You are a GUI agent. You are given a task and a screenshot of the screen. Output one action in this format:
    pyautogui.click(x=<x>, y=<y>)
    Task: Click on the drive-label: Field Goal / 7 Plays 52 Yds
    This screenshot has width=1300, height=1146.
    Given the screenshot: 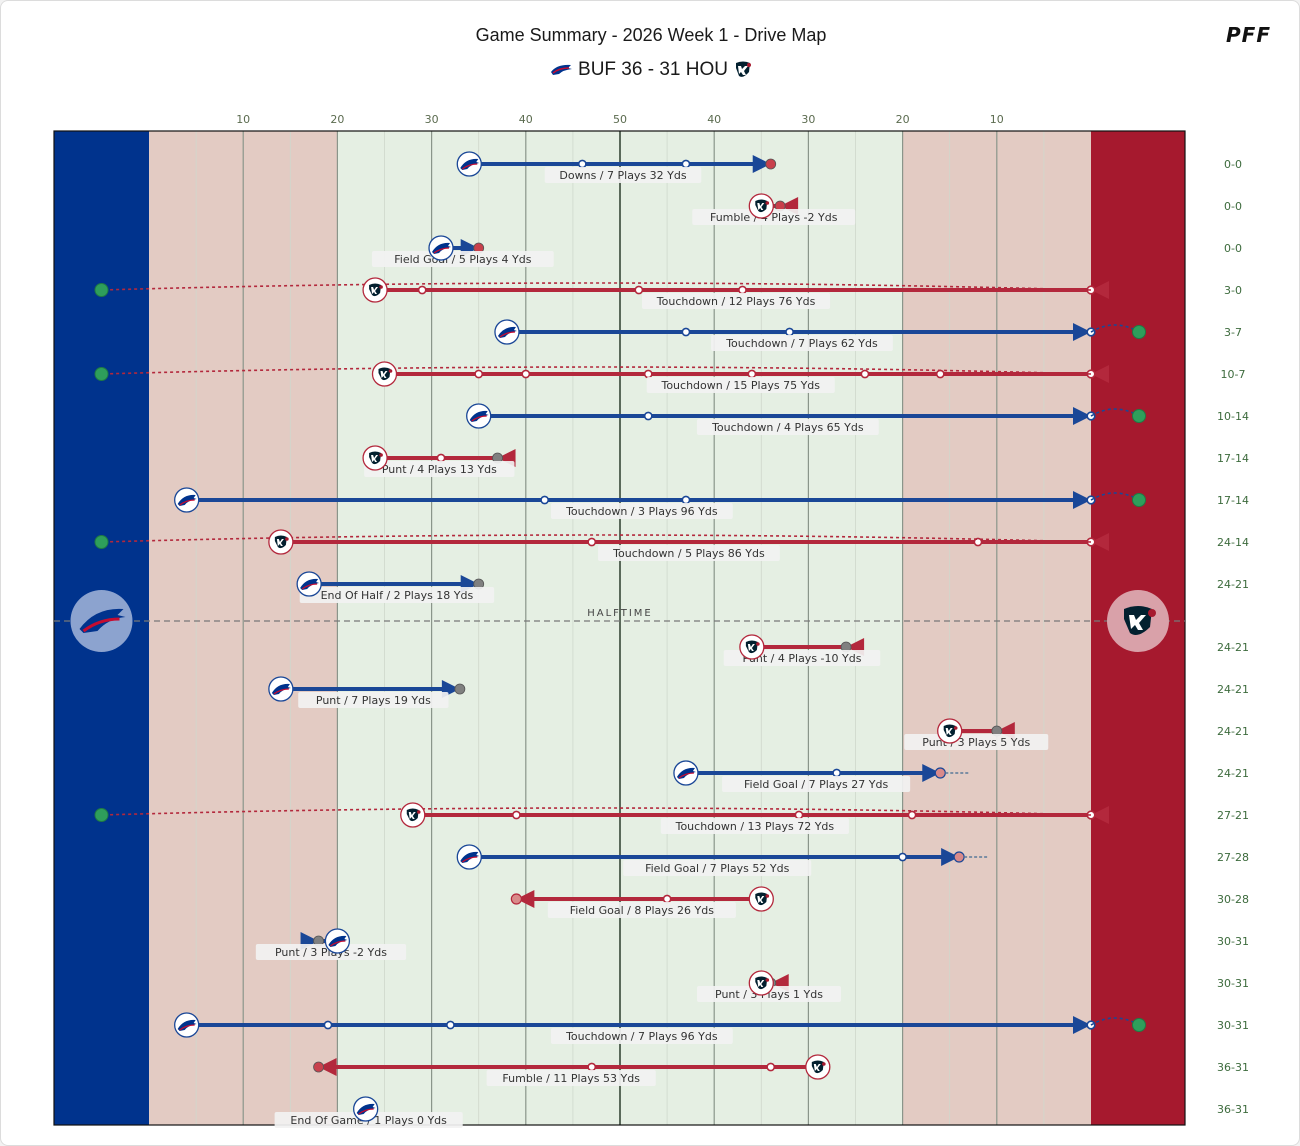 What is the action you would take?
    pyautogui.click(x=717, y=868)
    